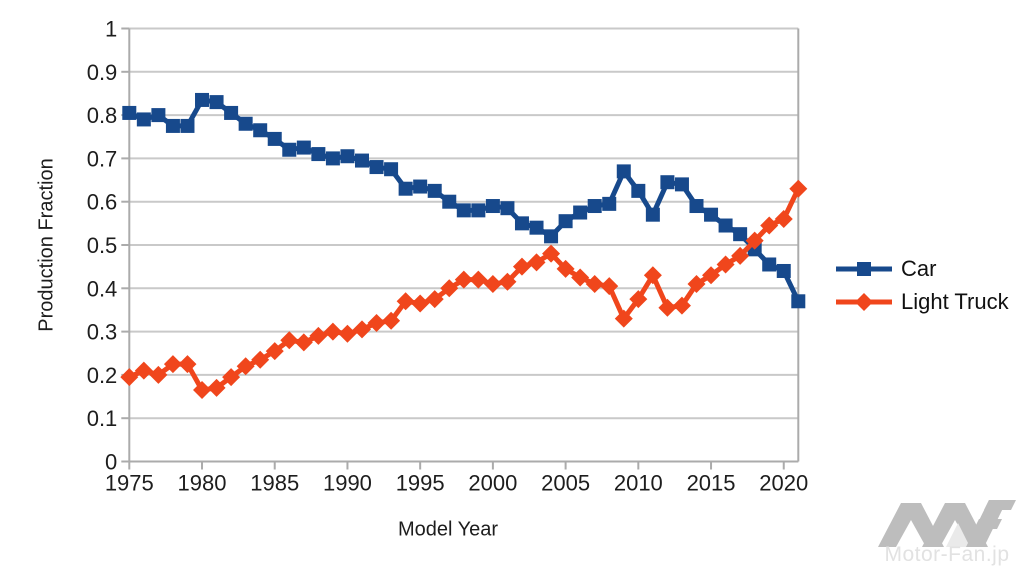  Describe the element at coordinates (102, 202) in the screenshot. I see `y-tick-label: 0.6` at that location.